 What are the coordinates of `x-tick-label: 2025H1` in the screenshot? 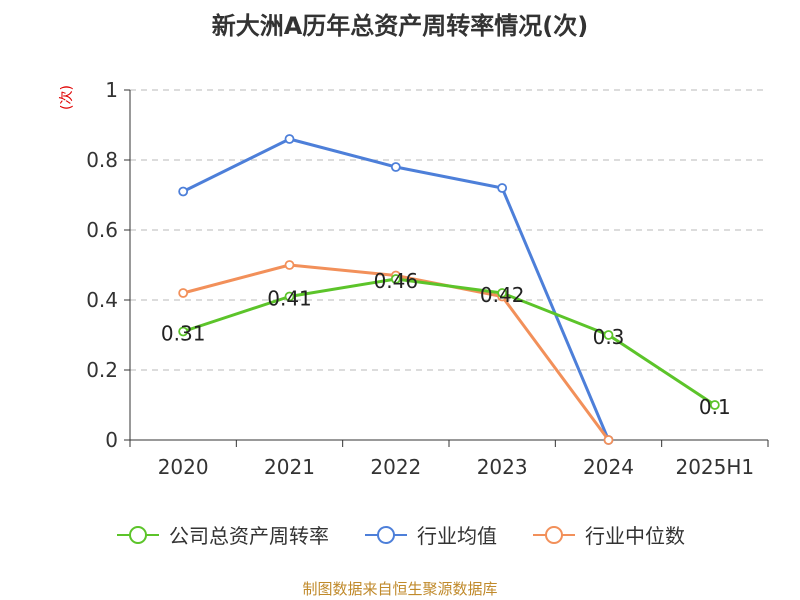 It's located at (714, 467).